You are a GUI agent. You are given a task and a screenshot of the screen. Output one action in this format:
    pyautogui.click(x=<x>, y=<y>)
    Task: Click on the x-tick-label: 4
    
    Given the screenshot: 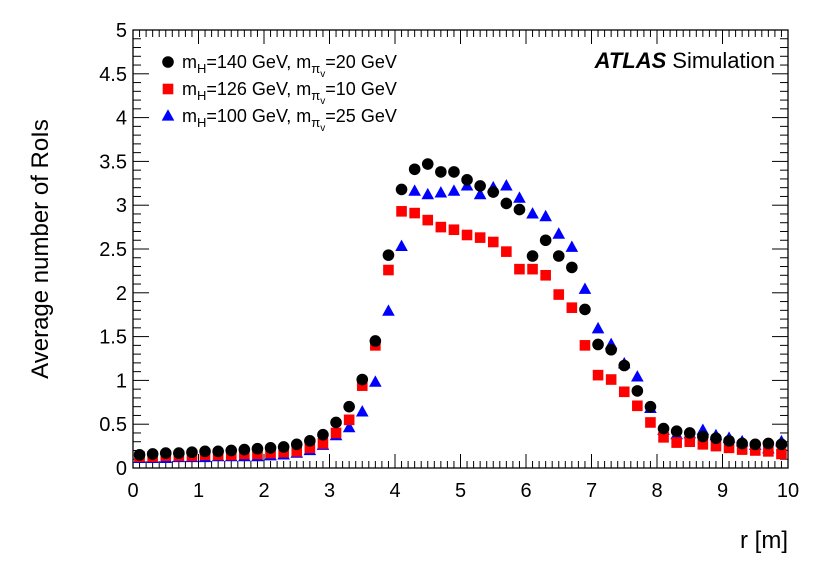 What is the action you would take?
    pyautogui.click(x=394, y=491)
    